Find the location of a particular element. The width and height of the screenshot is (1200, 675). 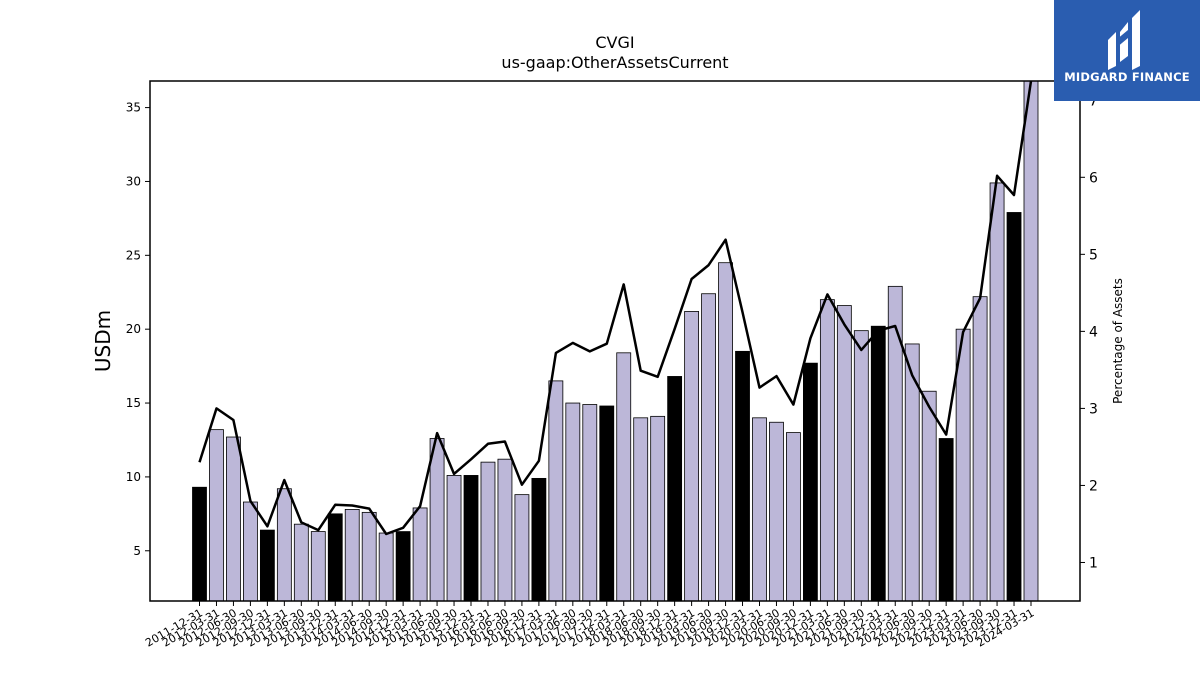

y2-tick-label: 2 is located at coordinates (1093, 486).